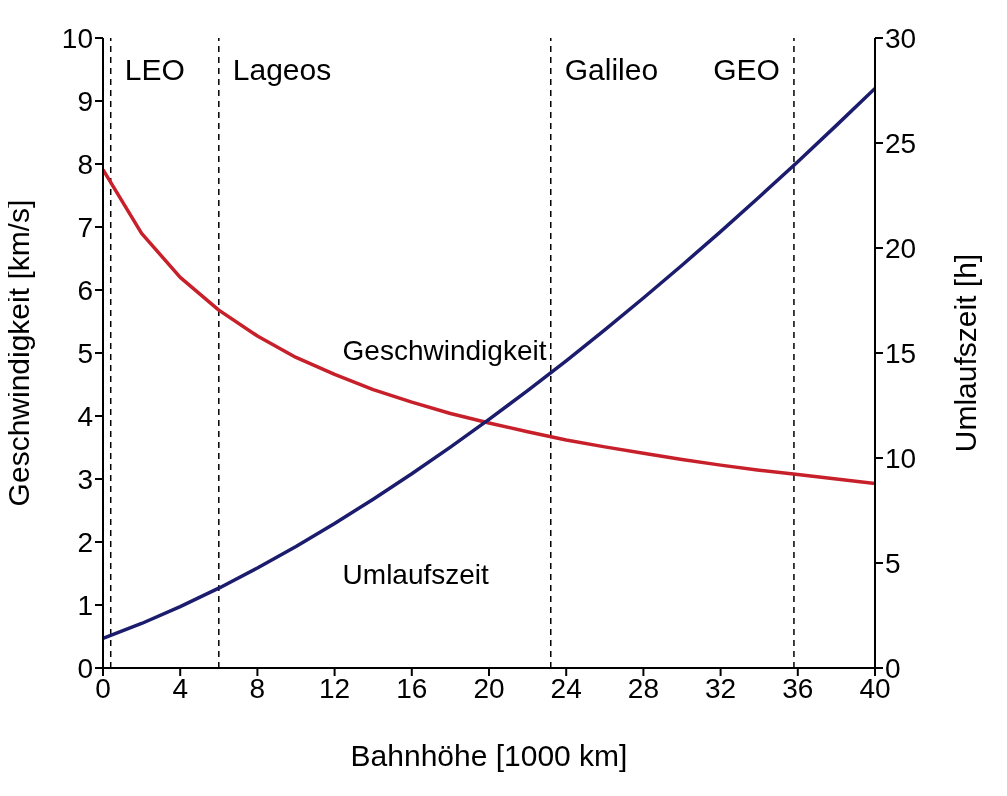 Image resolution: width=1007 pixels, height=796 pixels. What do you see at coordinates (893, 563) in the screenshot?
I see `y2-tick-label: 5` at bounding box center [893, 563].